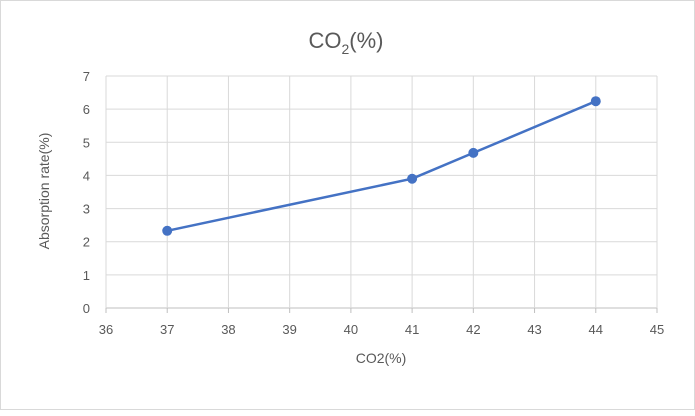  I want to click on y-tick-label: 6, so click(86, 109).